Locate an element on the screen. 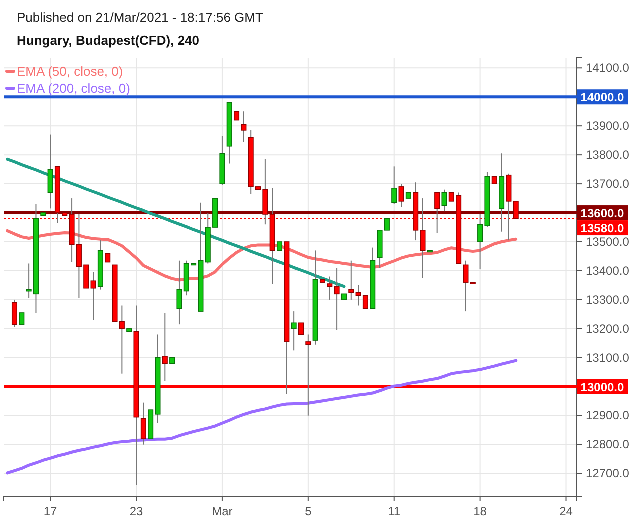 The width and height of the screenshot is (635, 524). y-tick-label: 13500.0 is located at coordinates (608, 241).